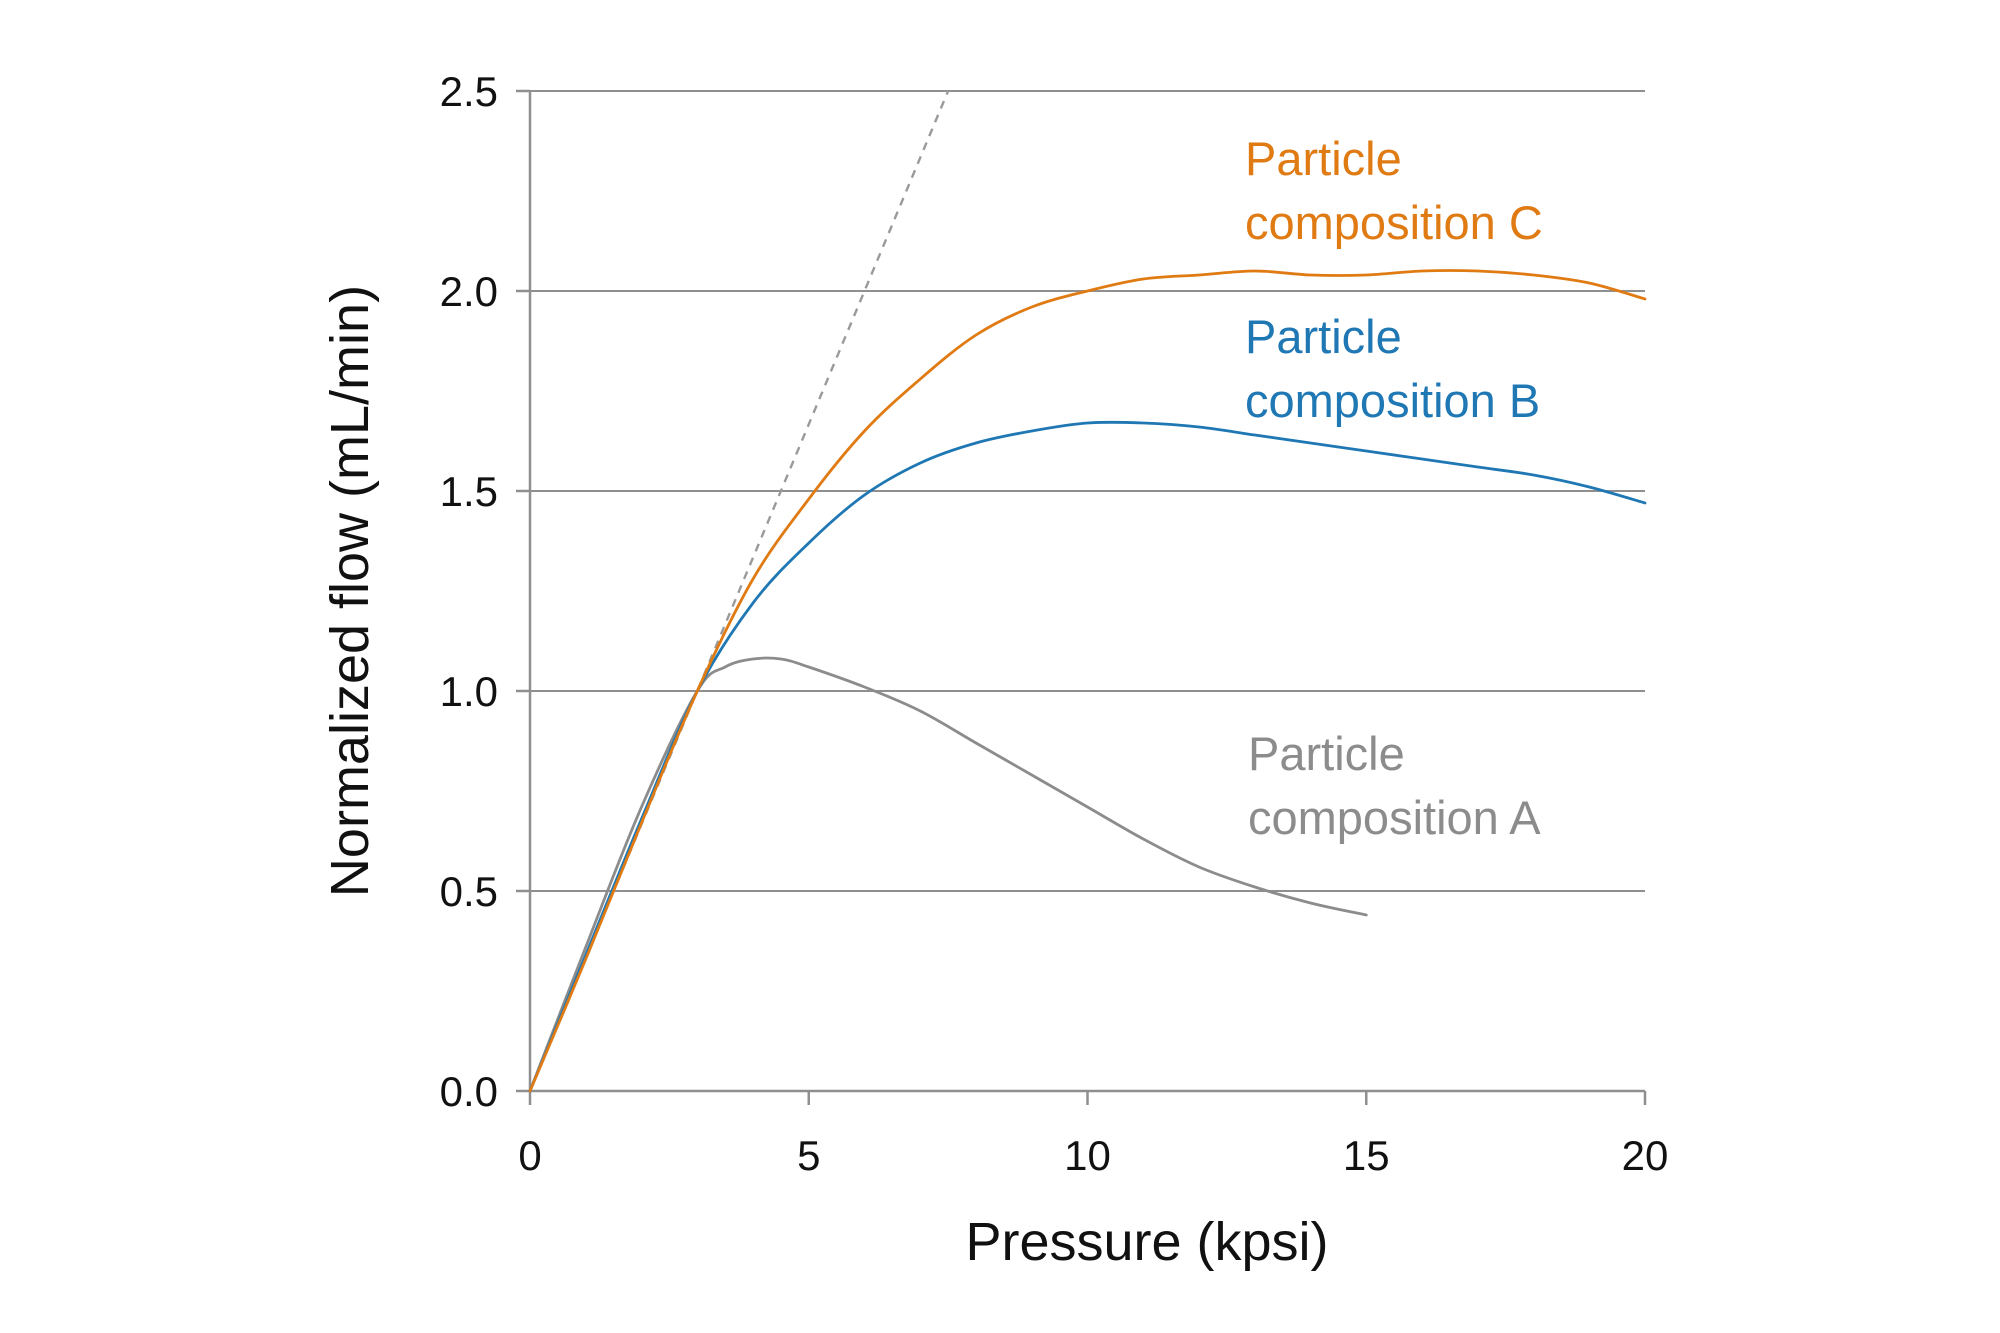  What do you see at coordinates (1087, 1155) in the screenshot?
I see `x-tick-label: 10` at bounding box center [1087, 1155].